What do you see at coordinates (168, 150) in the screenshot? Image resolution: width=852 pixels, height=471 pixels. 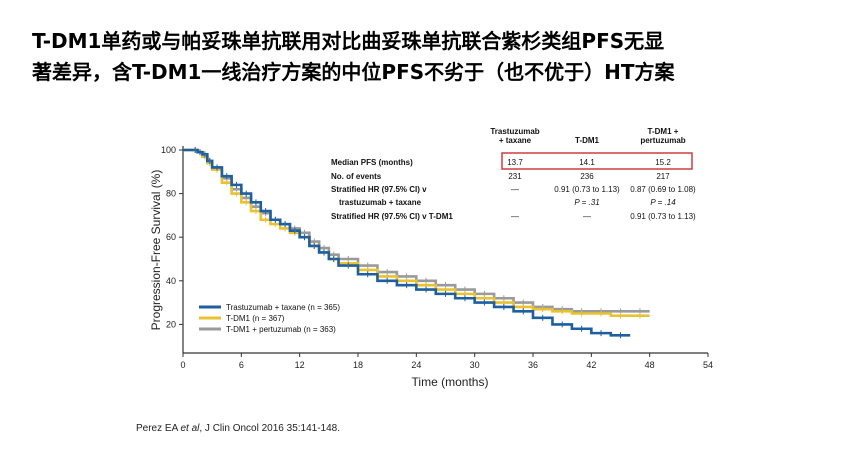 I see `y-tick-label: 100` at bounding box center [168, 150].